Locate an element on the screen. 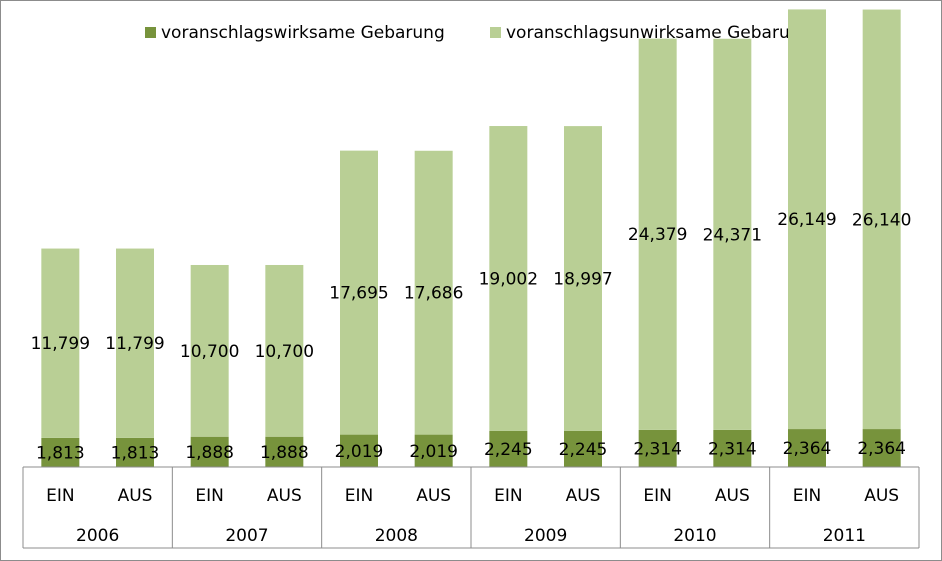 Image resolution: width=942 pixels, height=561 pixels. group-label-2008: 2008 is located at coordinates (396, 536).